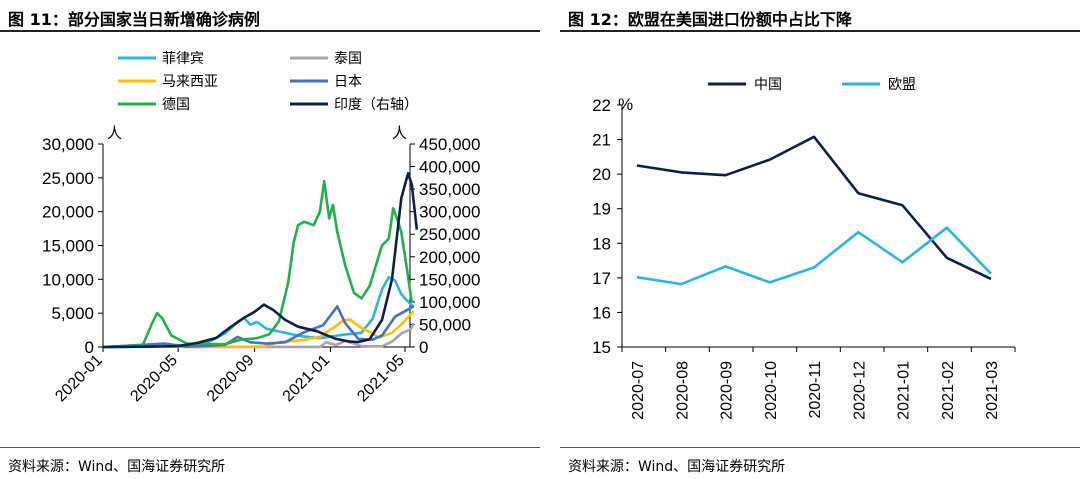 The width and height of the screenshot is (1080, 479). Describe the element at coordinates (399, 133) in the screenshot. I see `right-y-unit: 人` at that location.